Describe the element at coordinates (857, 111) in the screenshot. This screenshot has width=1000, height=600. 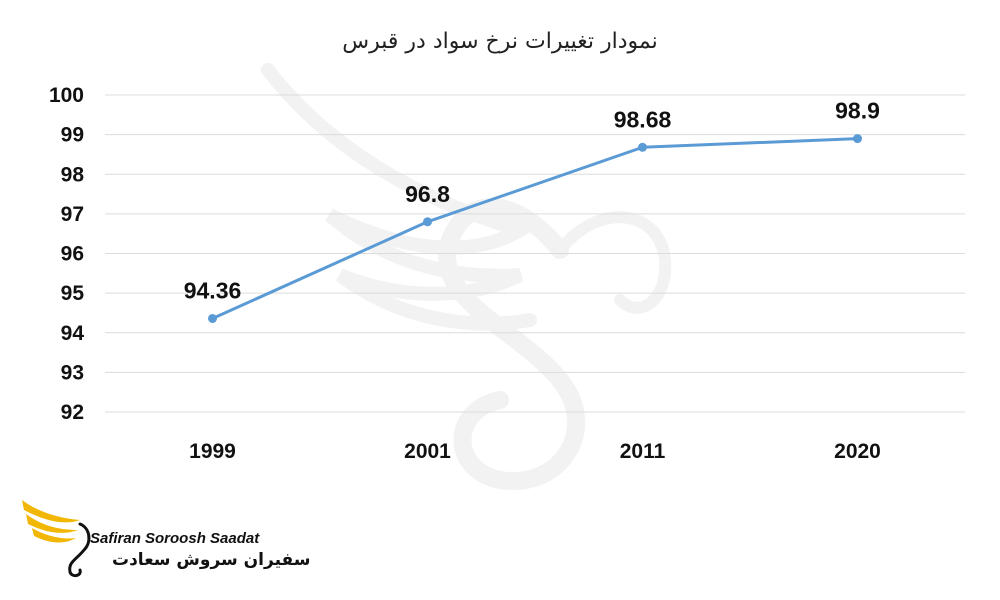
I see `data-label: 98.9` at that location.